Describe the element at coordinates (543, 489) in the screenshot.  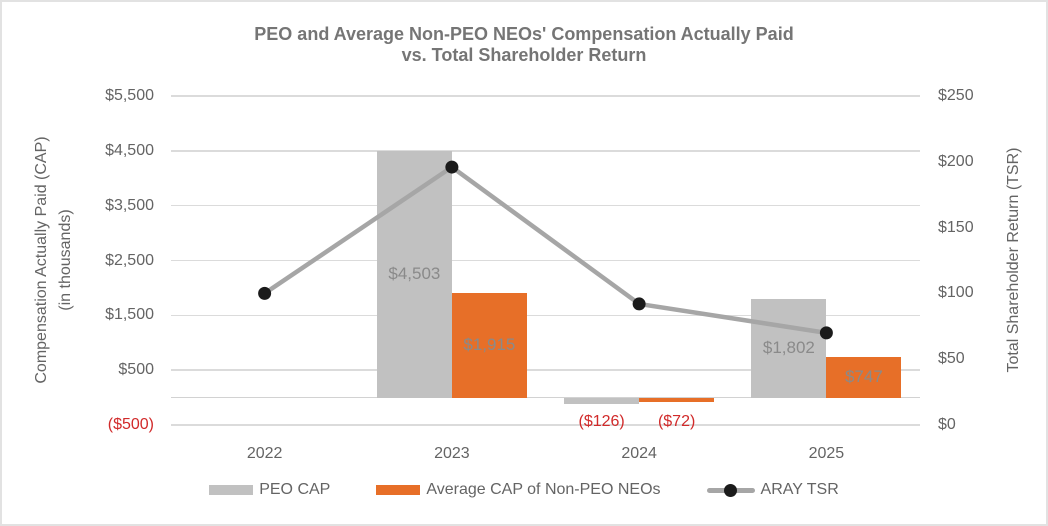
I see `legend-label-avg-cap-non-peo-neos: Average CAP of Non-PEO NEOs` at that location.